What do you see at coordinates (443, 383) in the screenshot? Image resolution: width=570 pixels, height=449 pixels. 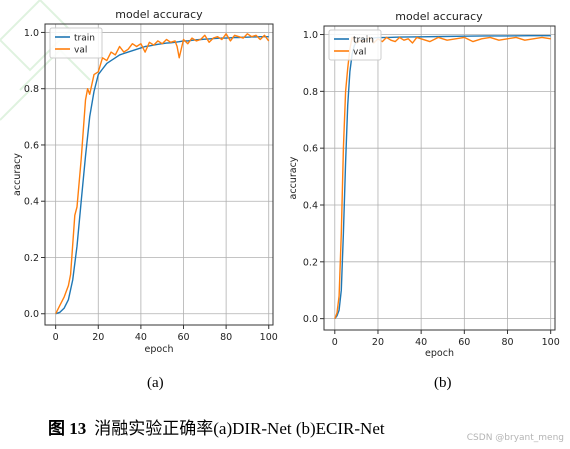 I see `panel-label-b: (b)` at bounding box center [443, 383].